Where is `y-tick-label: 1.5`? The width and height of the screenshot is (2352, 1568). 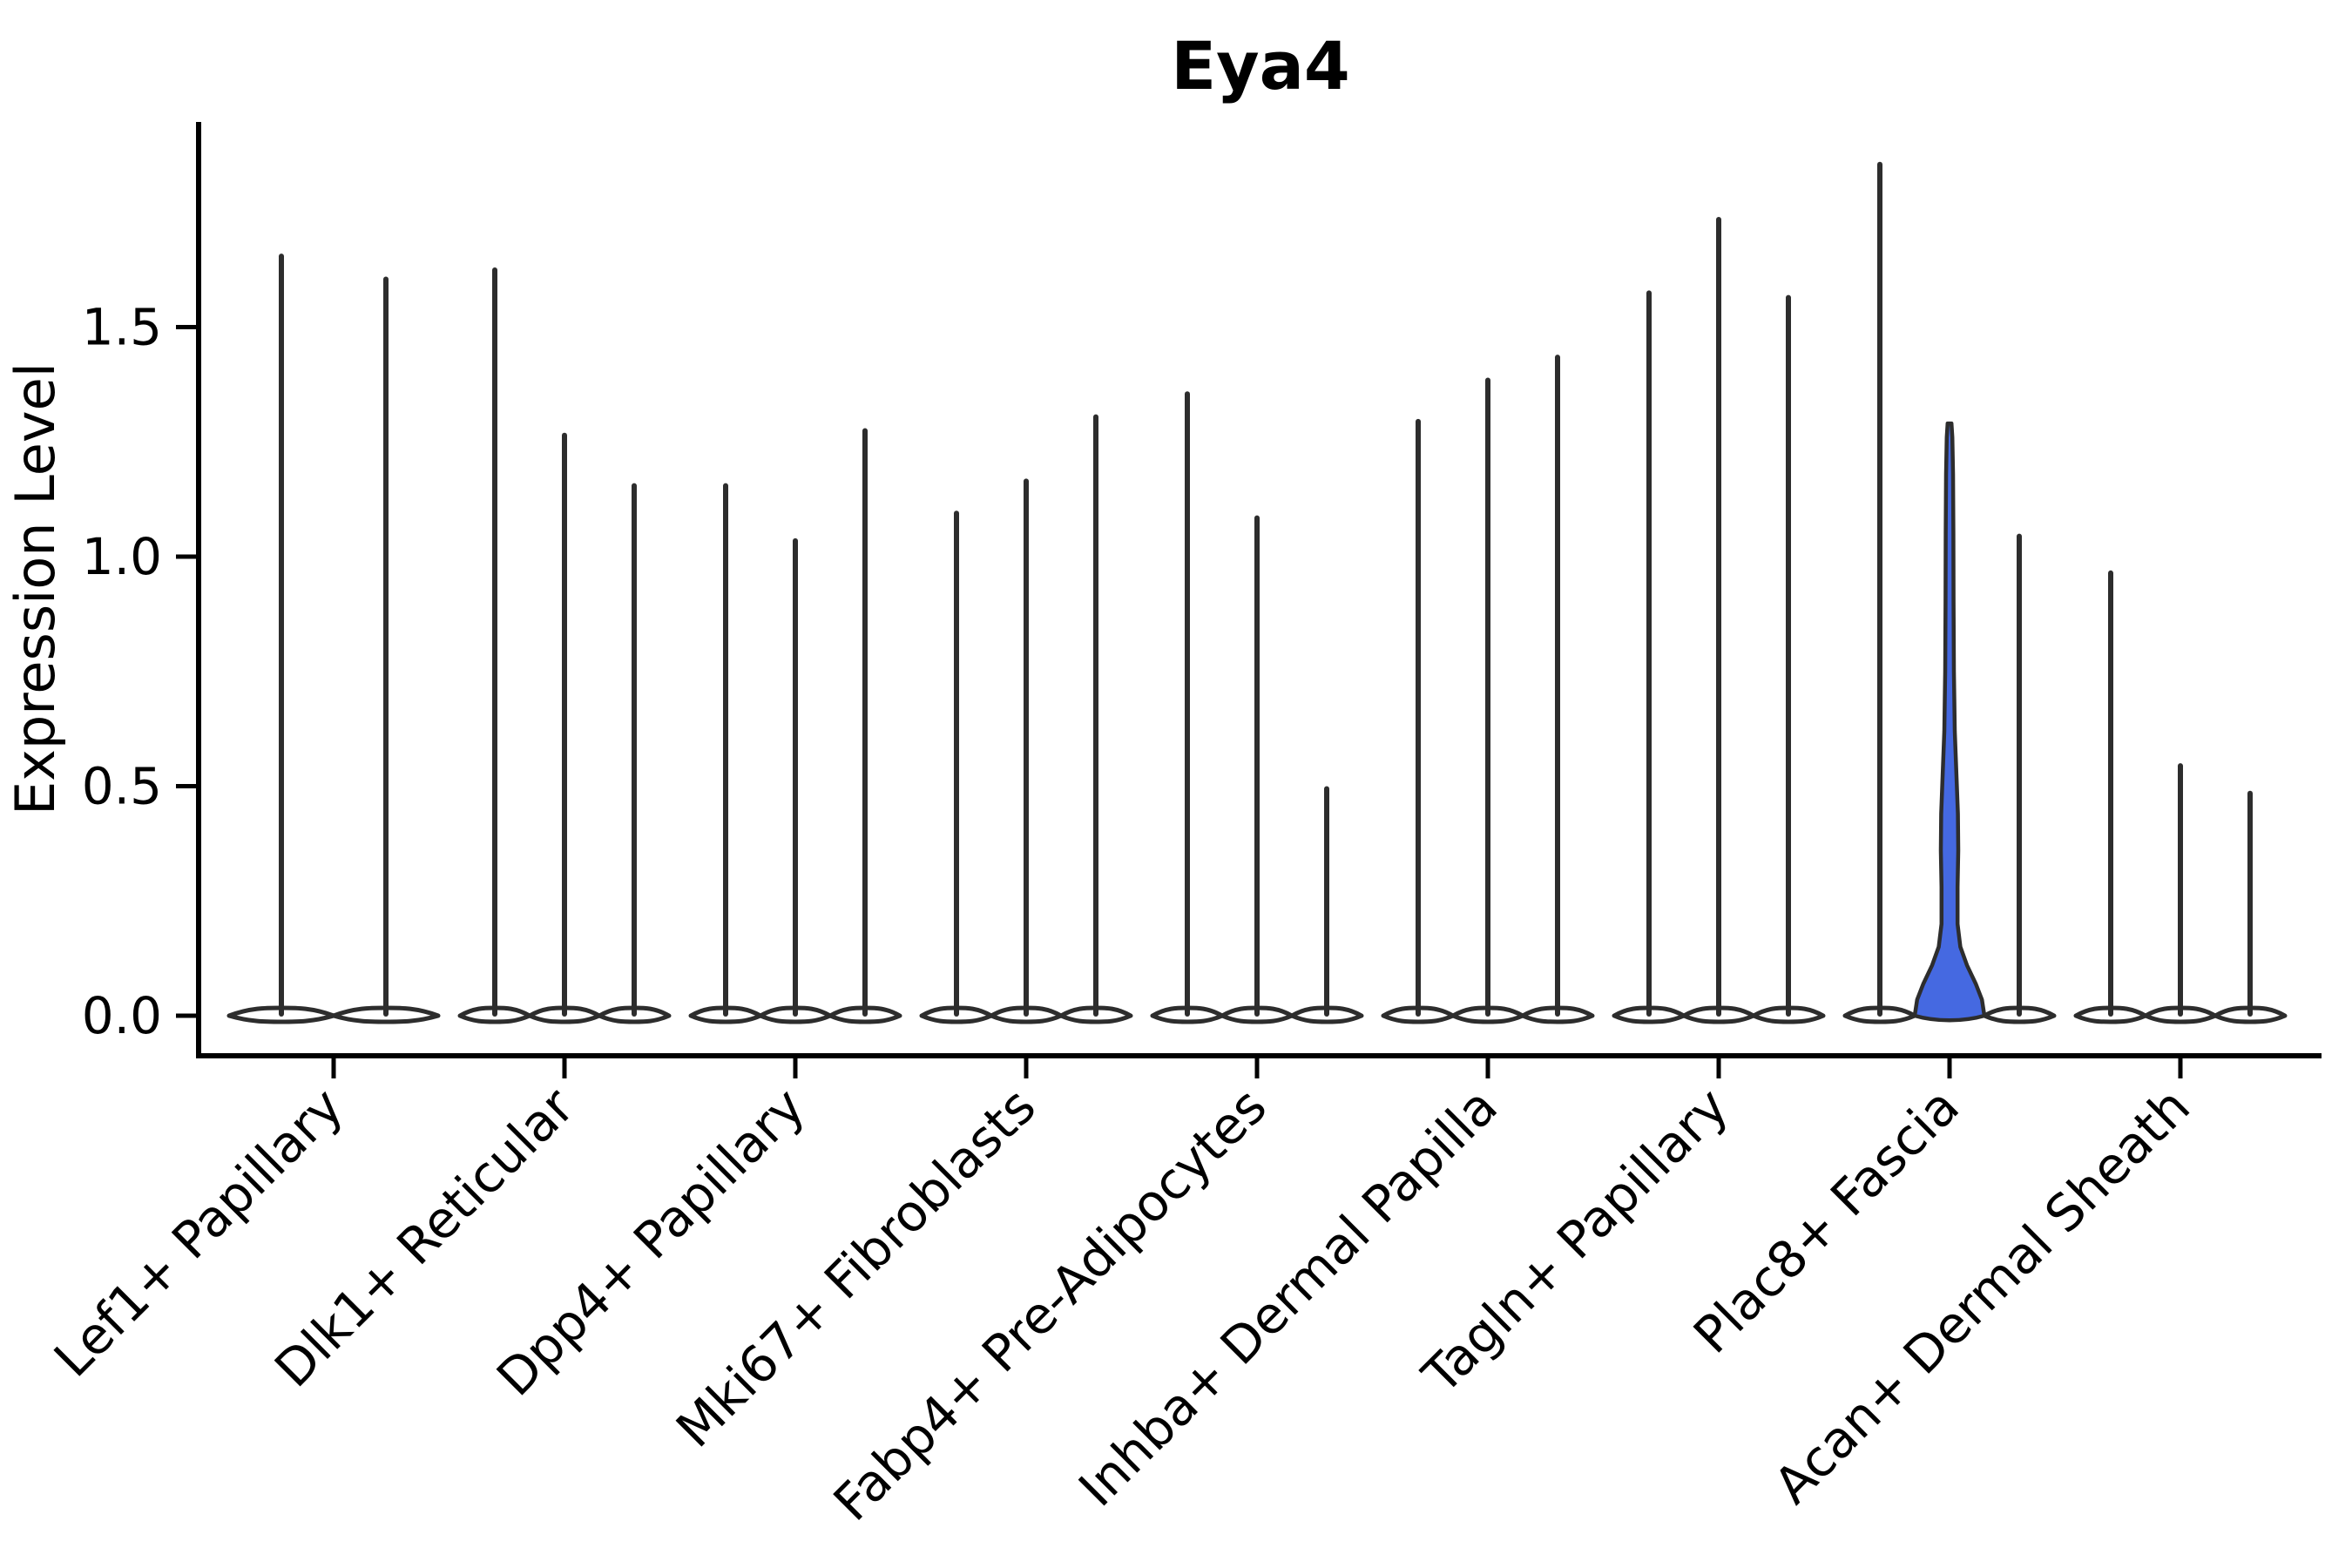
y-tick-label: 1.5 is located at coordinates (122, 327).